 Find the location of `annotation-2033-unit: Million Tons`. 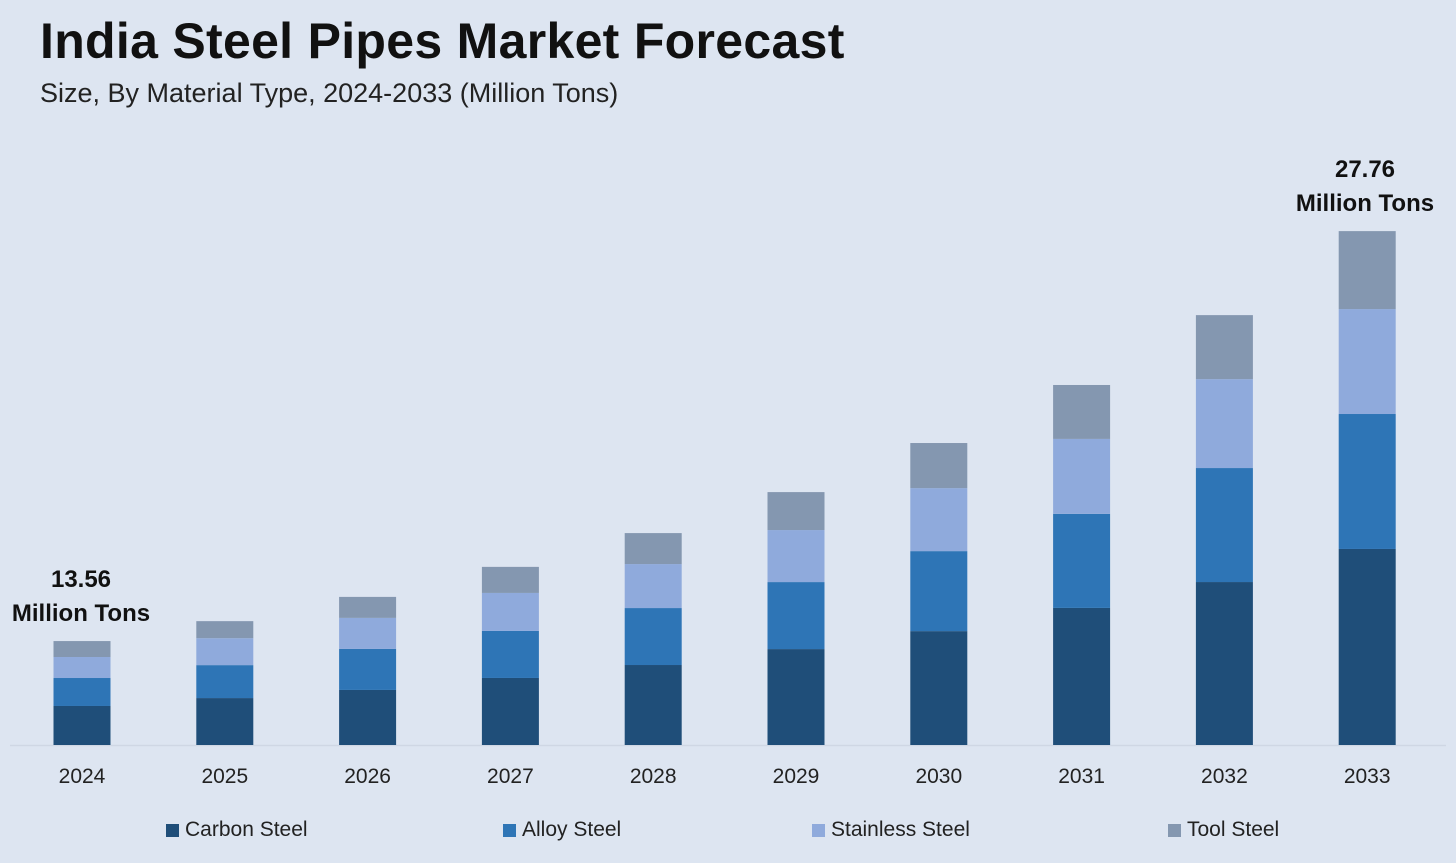

annotation-2033-unit: Million Tons is located at coordinates (1365, 203).